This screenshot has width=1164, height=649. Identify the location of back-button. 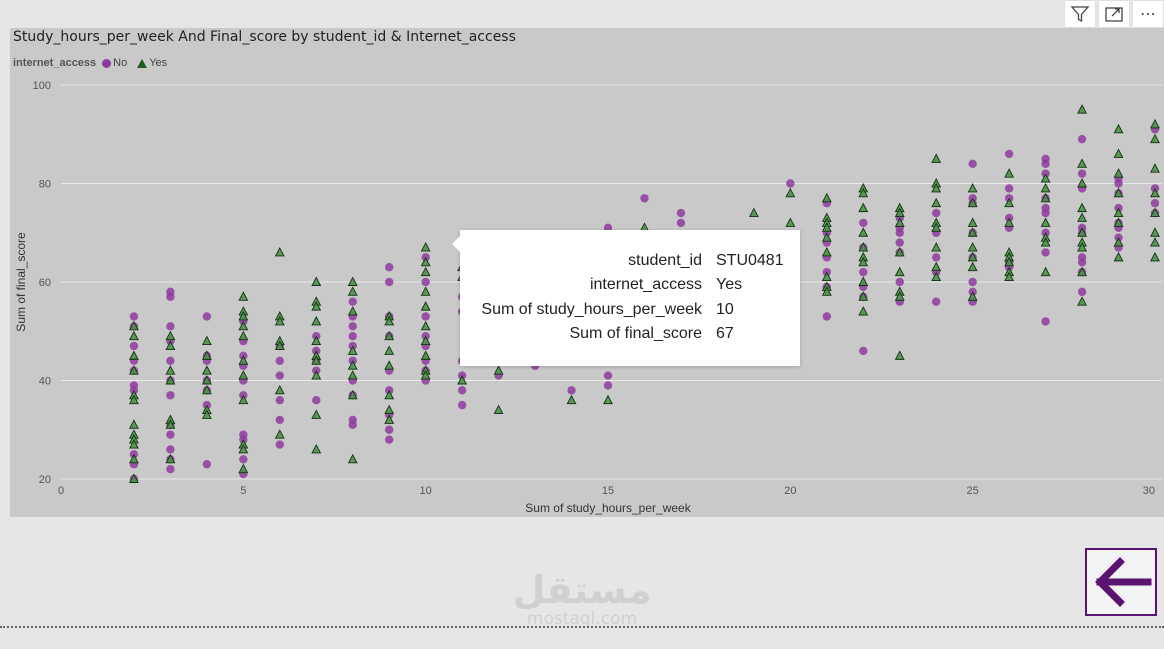
(1121, 582).